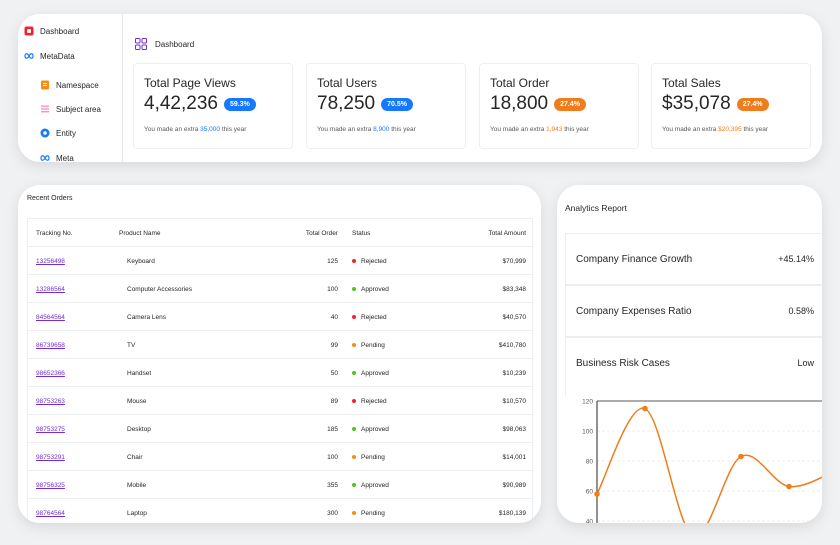 This screenshot has width=840, height=545. Describe the element at coordinates (137, 485) in the screenshot. I see `product-name: Mobile` at that location.